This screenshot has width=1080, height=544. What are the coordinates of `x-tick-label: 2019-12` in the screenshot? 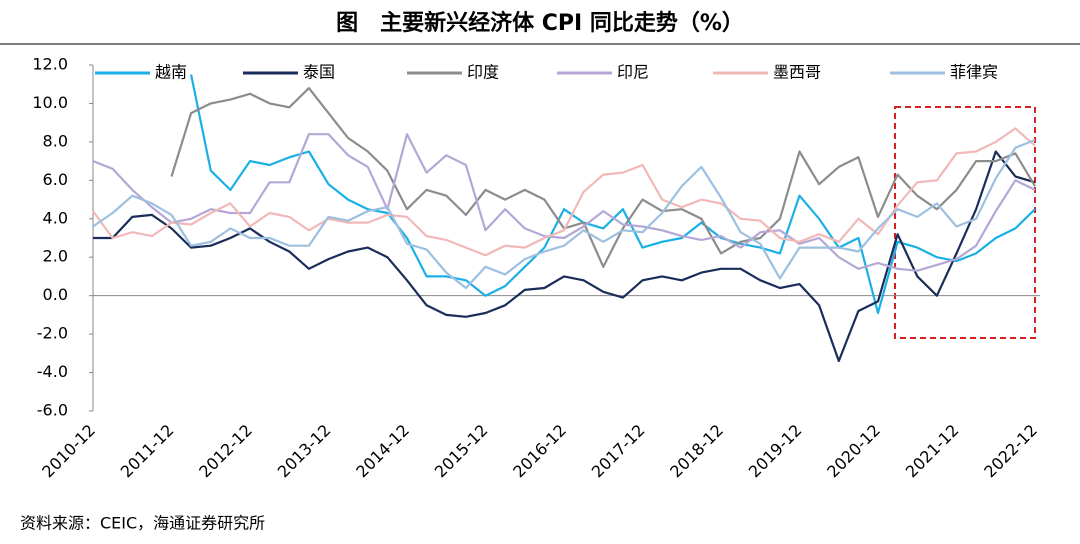 It's located at (775, 451).